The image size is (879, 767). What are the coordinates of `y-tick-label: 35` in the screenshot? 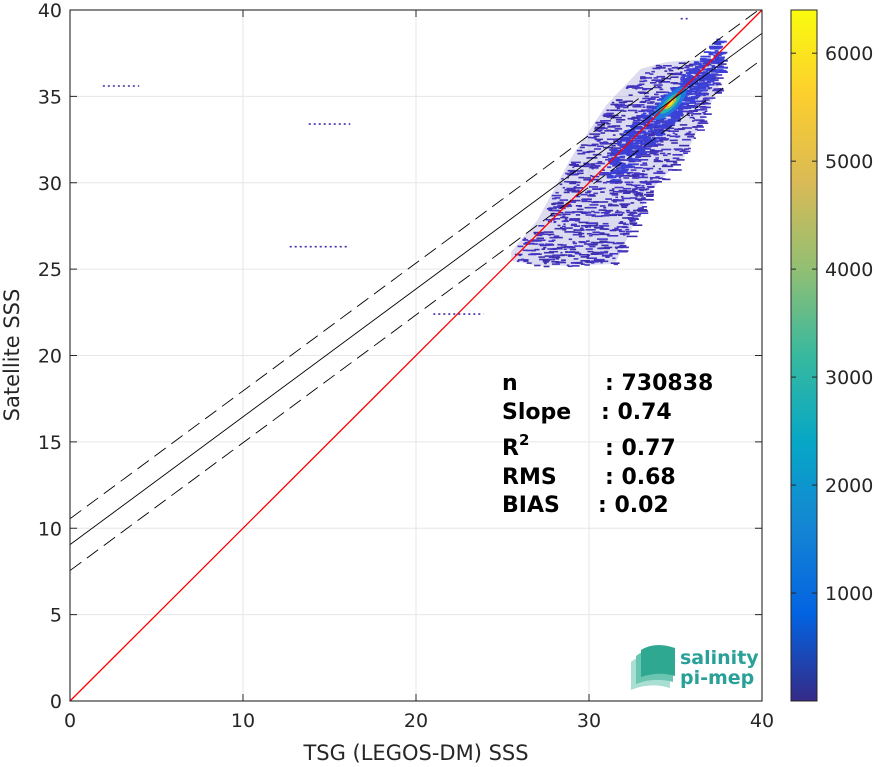 It's located at (50, 97).